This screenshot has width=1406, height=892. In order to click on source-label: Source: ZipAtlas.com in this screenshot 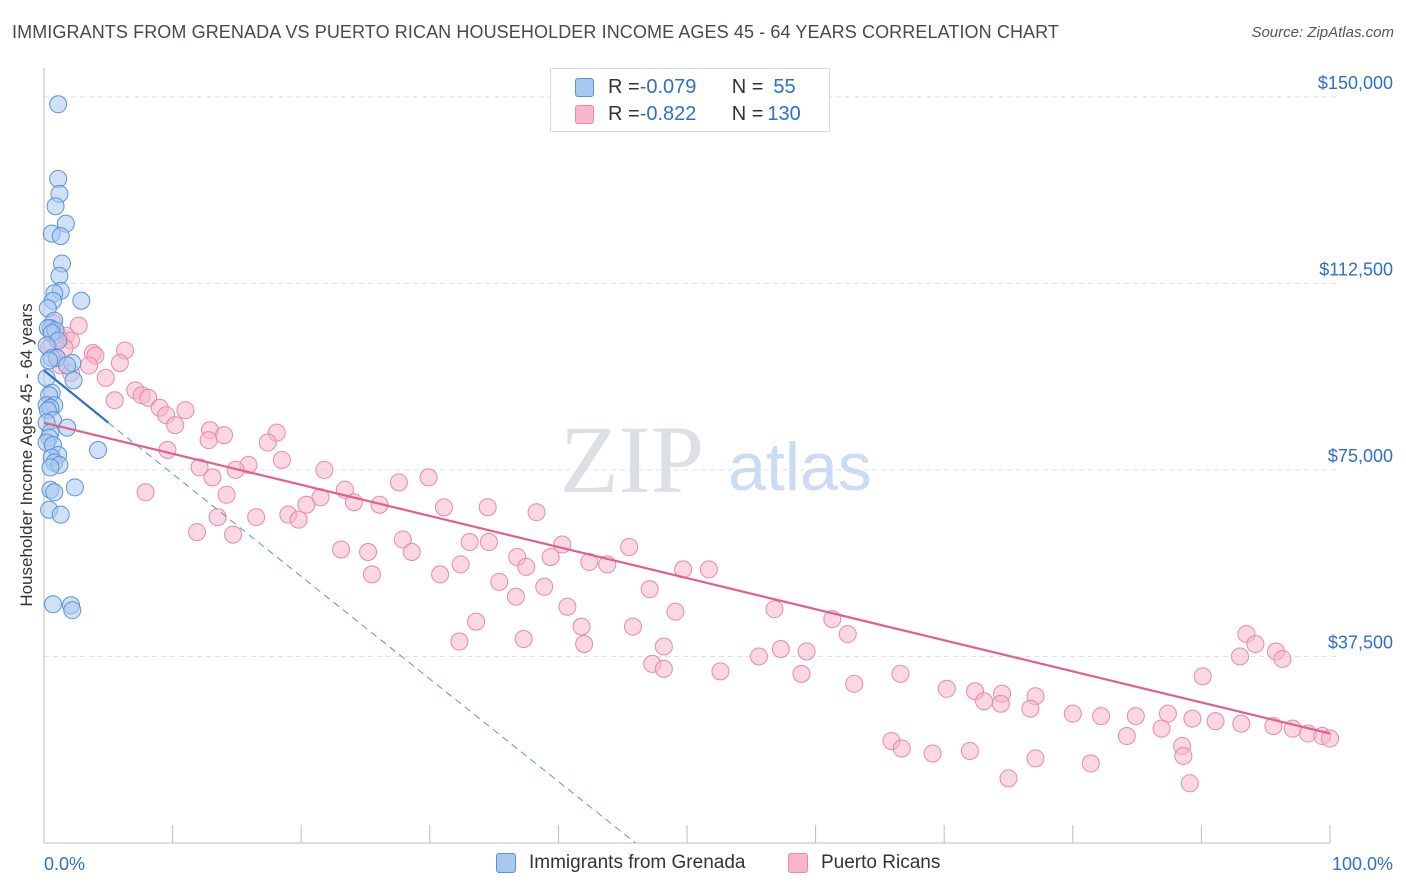, I will do `click(1322, 32)`.